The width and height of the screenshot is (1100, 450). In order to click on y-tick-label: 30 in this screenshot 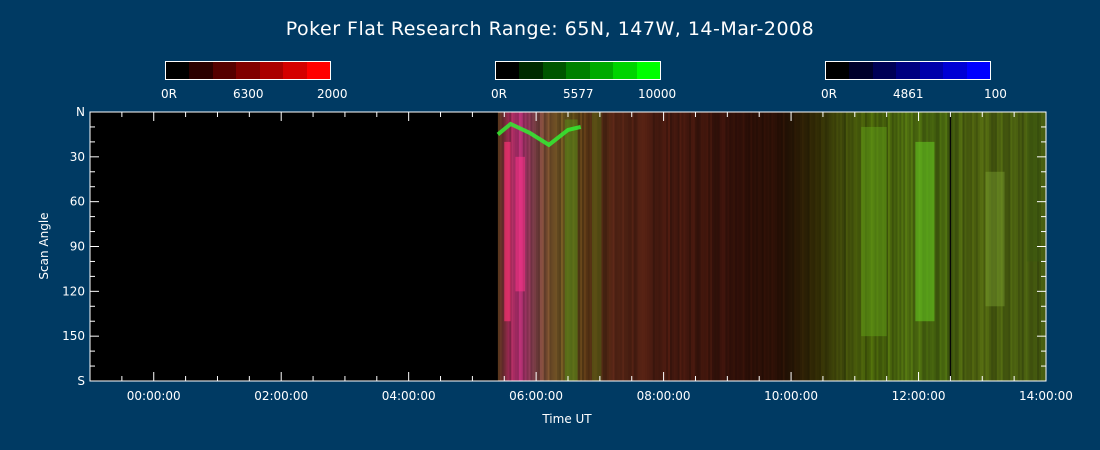, I will do `click(77, 157)`.